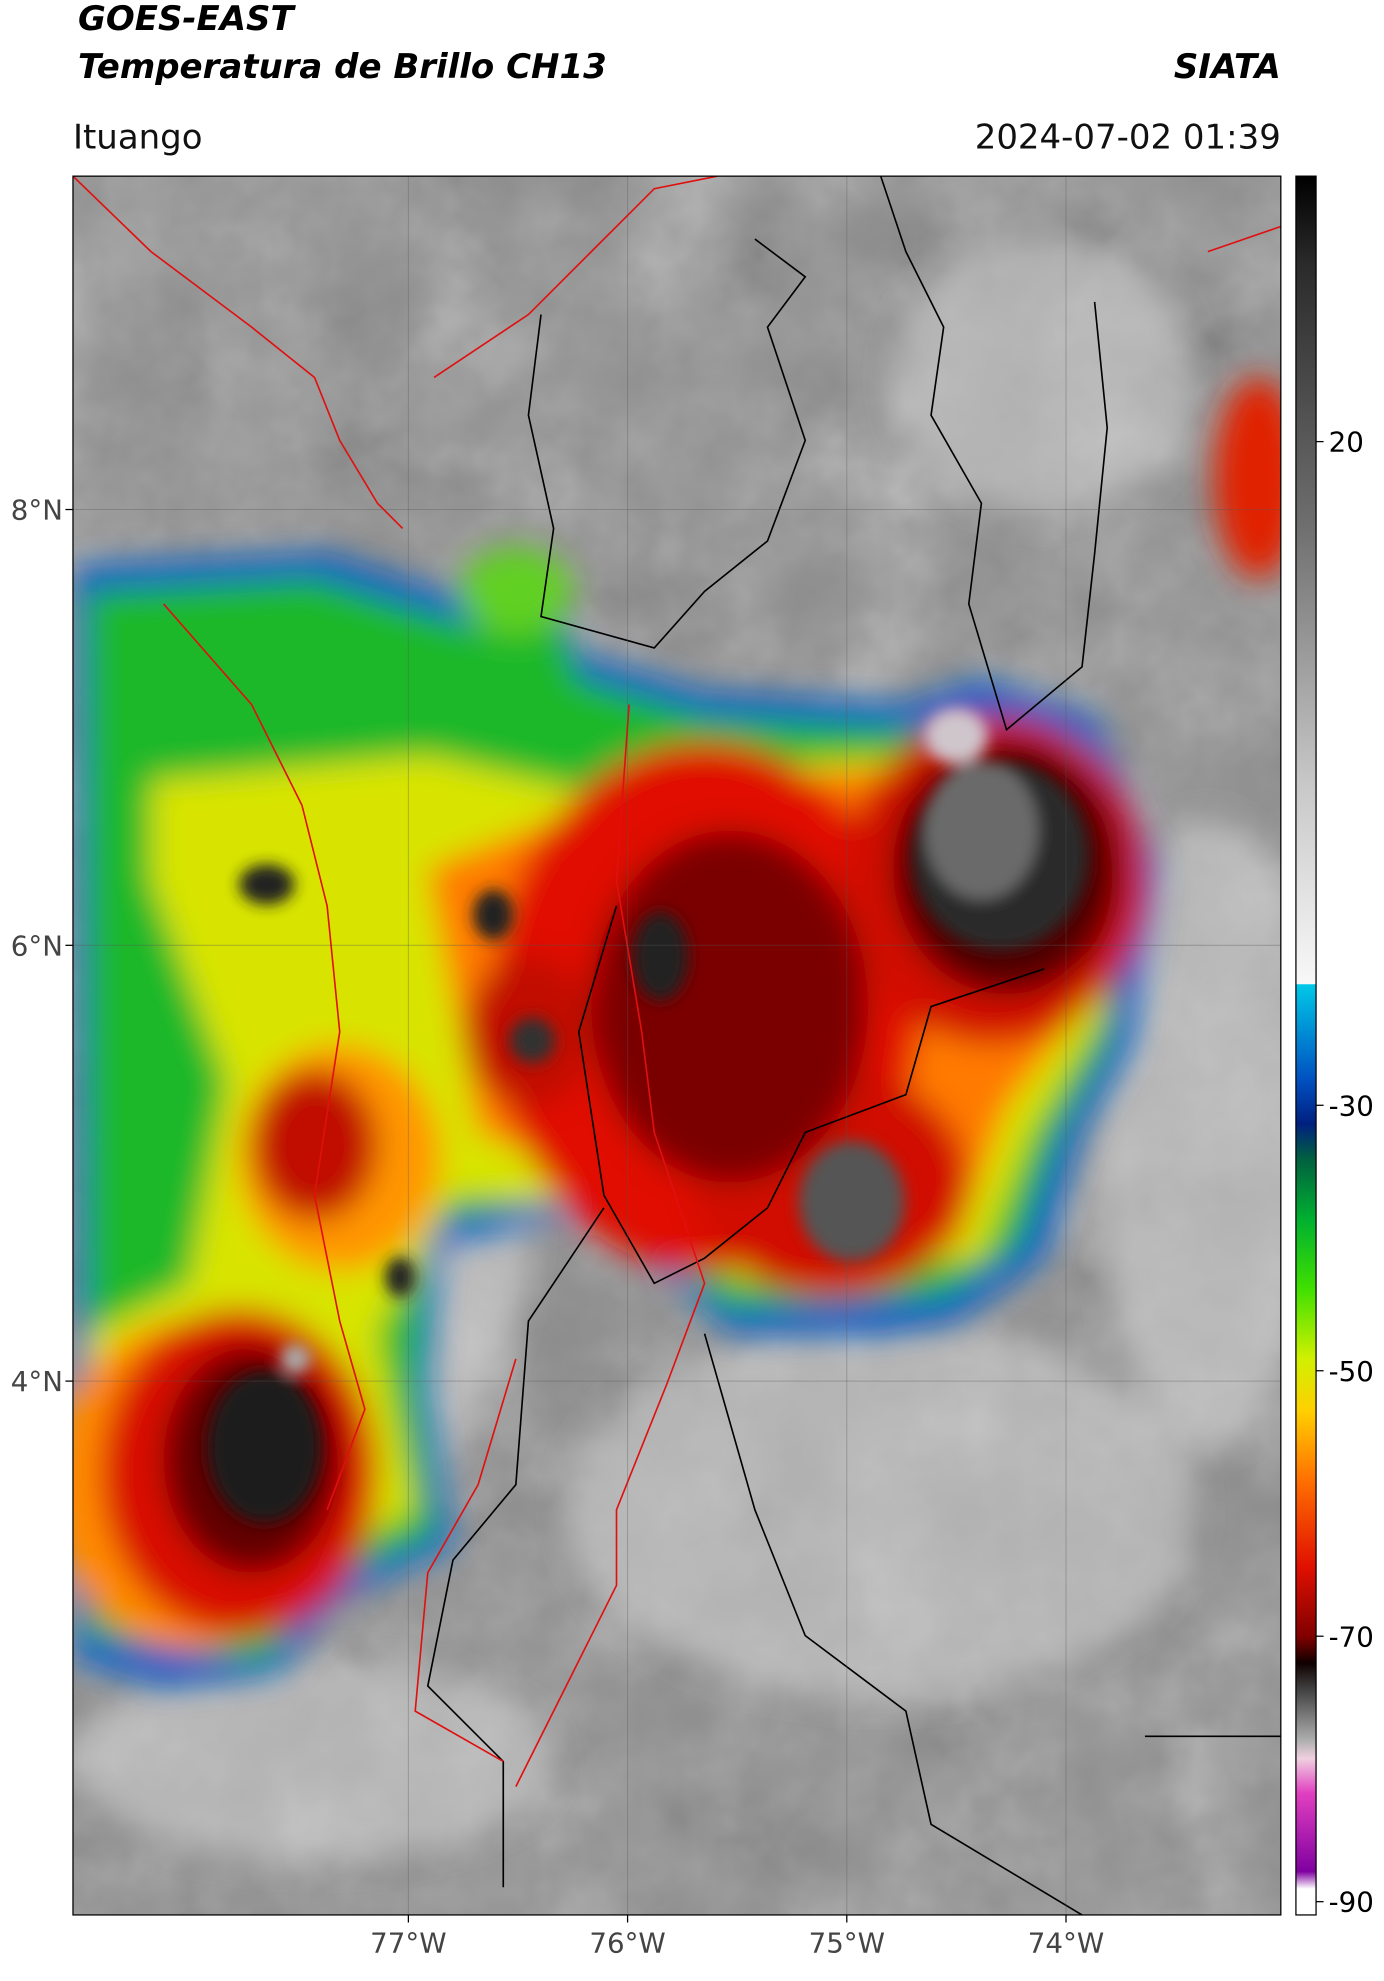 This screenshot has width=1384, height=1981. Describe the element at coordinates (37, 945) in the screenshot. I see `y-tick-label: 6°N` at that location.